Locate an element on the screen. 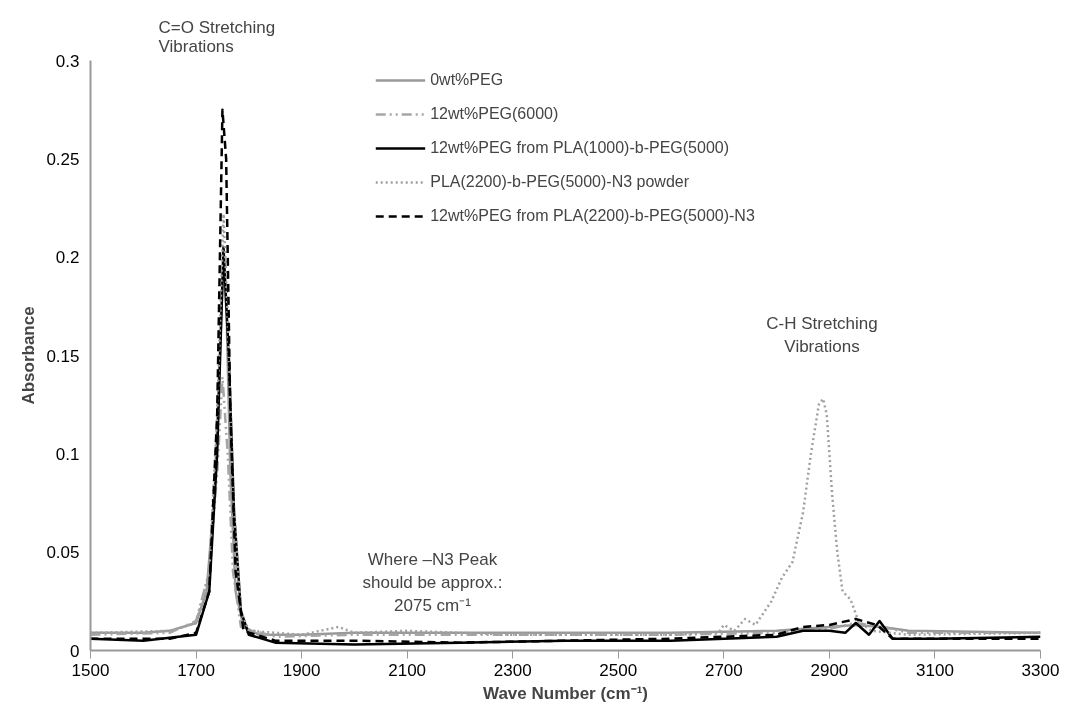 The width and height of the screenshot is (1084, 725). x-tick-label: 2900 is located at coordinates (829, 670).